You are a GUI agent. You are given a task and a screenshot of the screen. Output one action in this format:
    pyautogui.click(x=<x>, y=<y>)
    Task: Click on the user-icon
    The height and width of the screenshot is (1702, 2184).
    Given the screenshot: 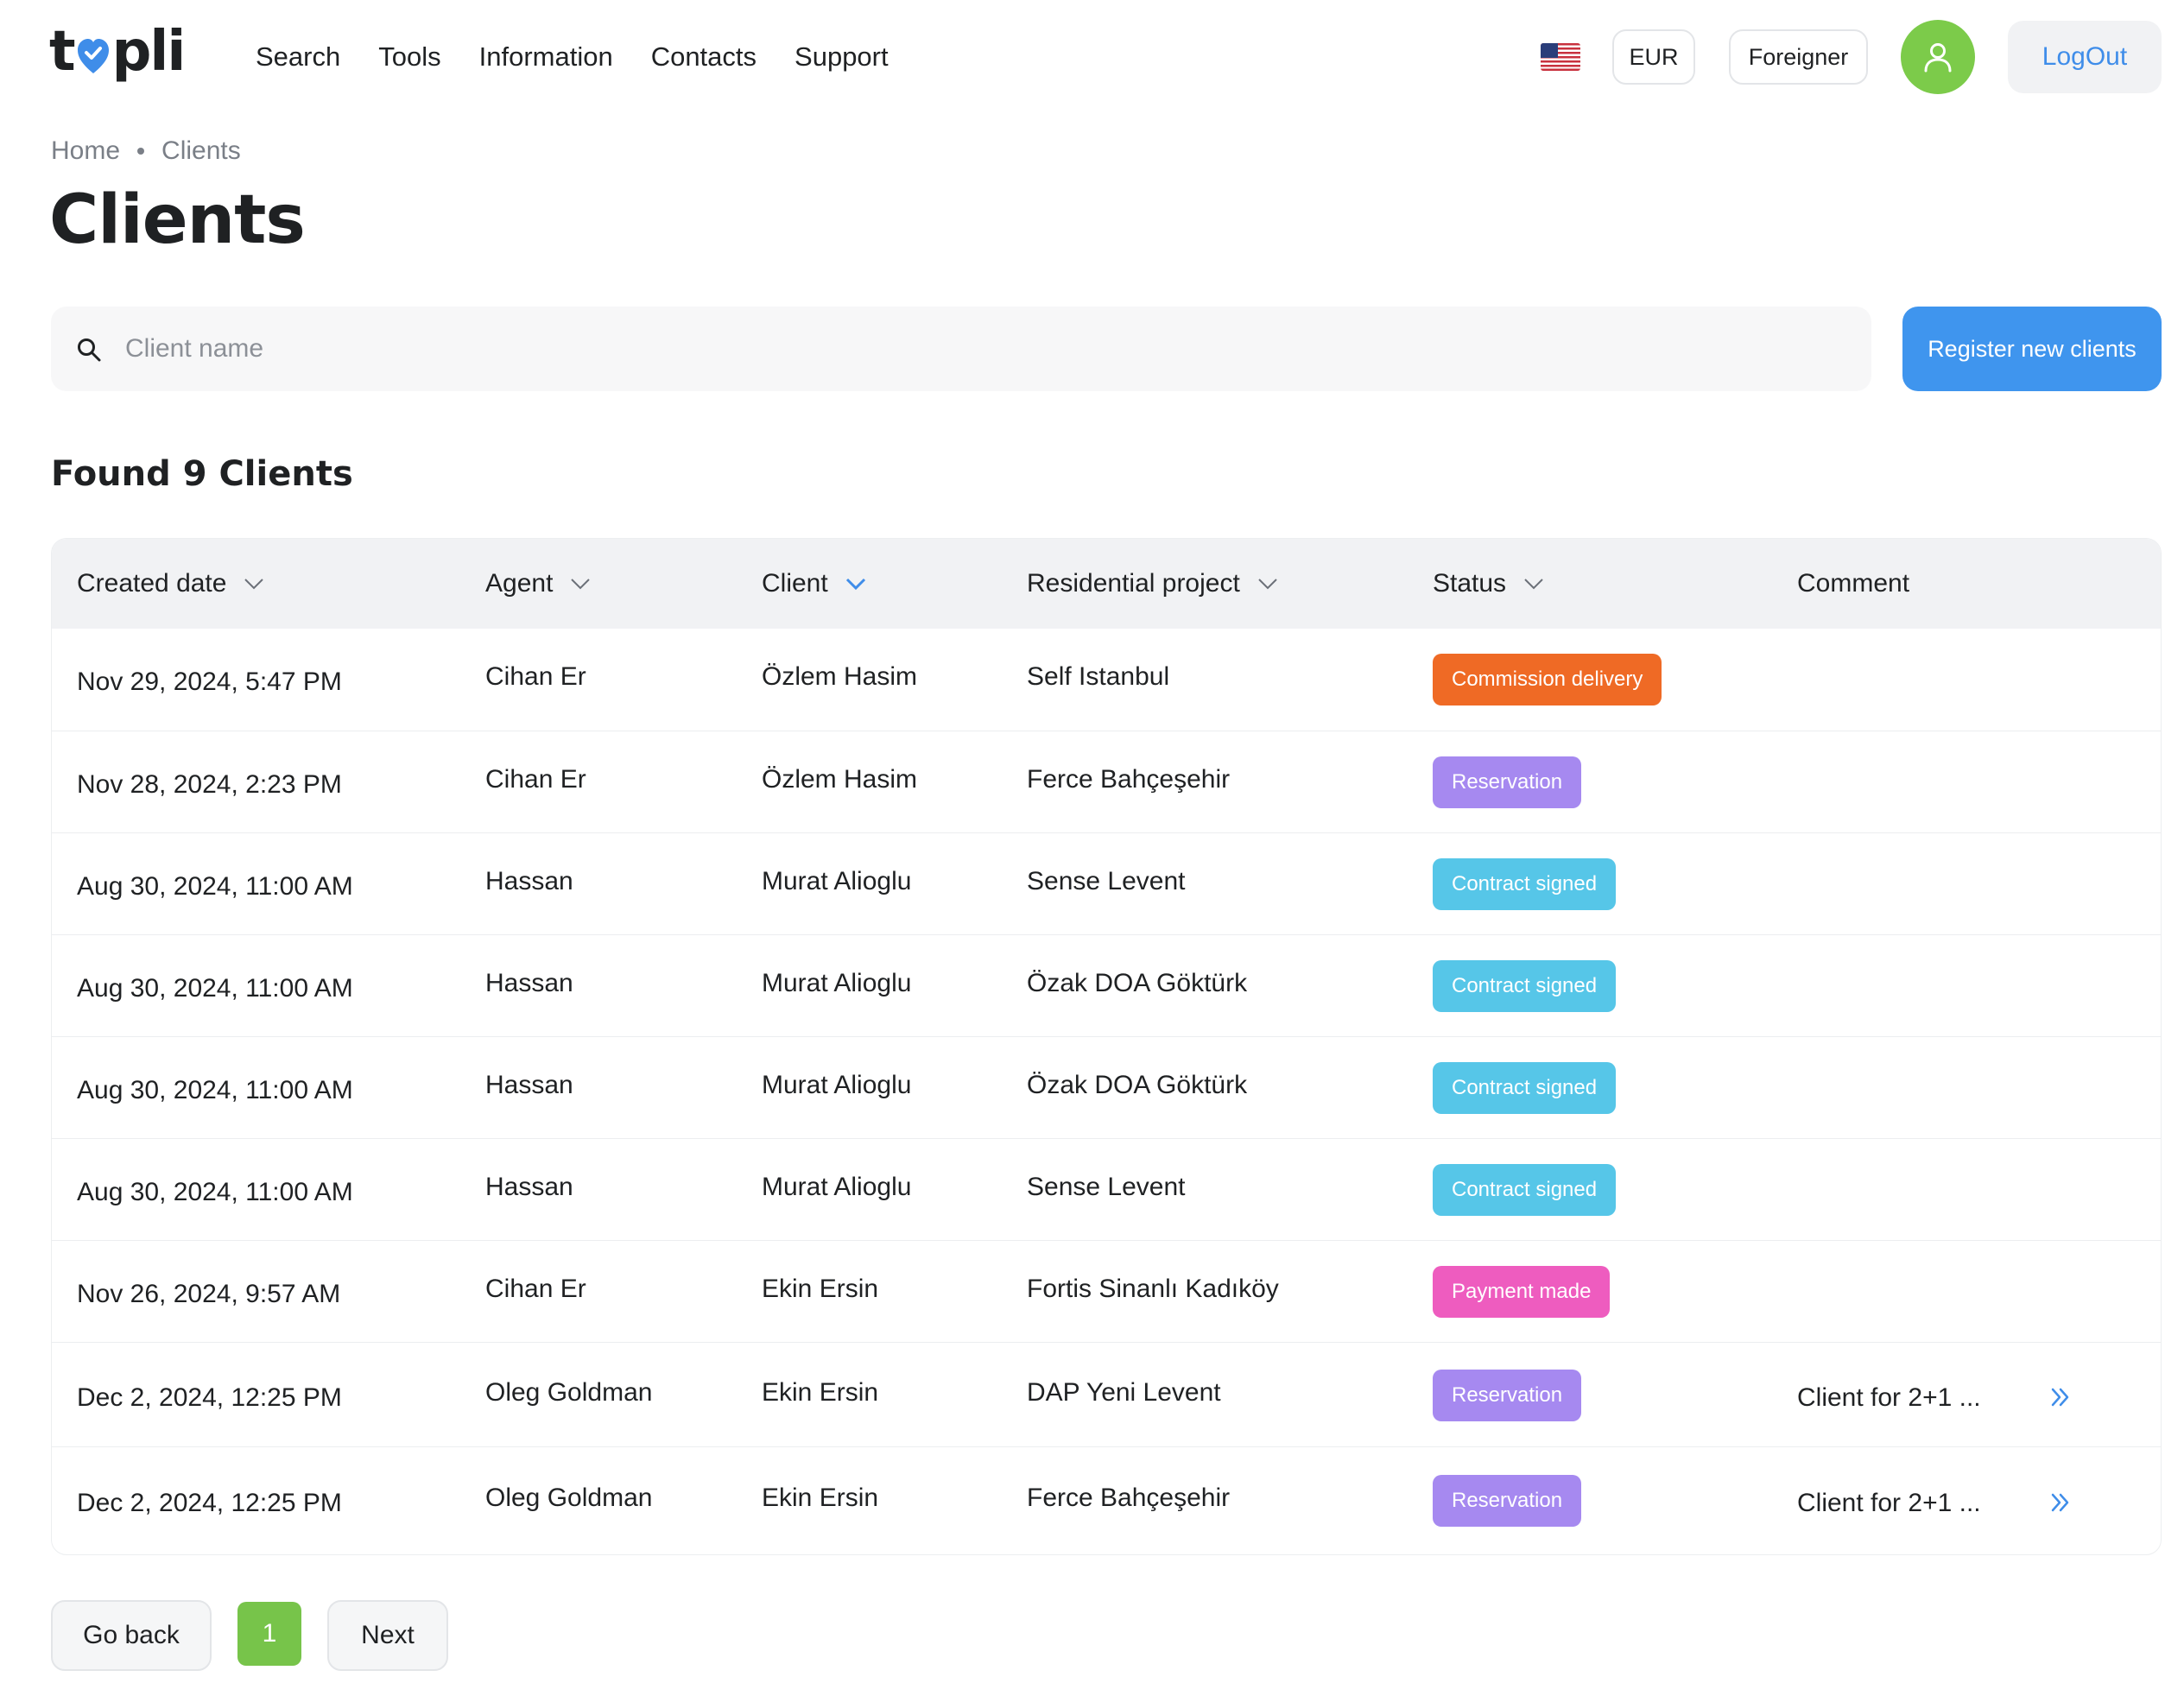 What is the action you would take?
    pyautogui.click(x=1938, y=58)
    